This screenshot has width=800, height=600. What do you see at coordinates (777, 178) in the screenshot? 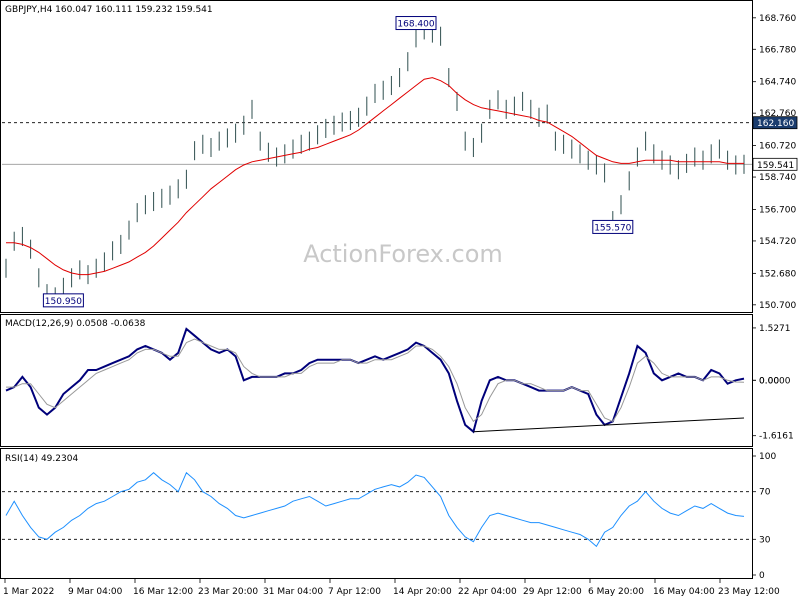
I see `price-y-tick-label: 158.740` at bounding box center [777, 178].